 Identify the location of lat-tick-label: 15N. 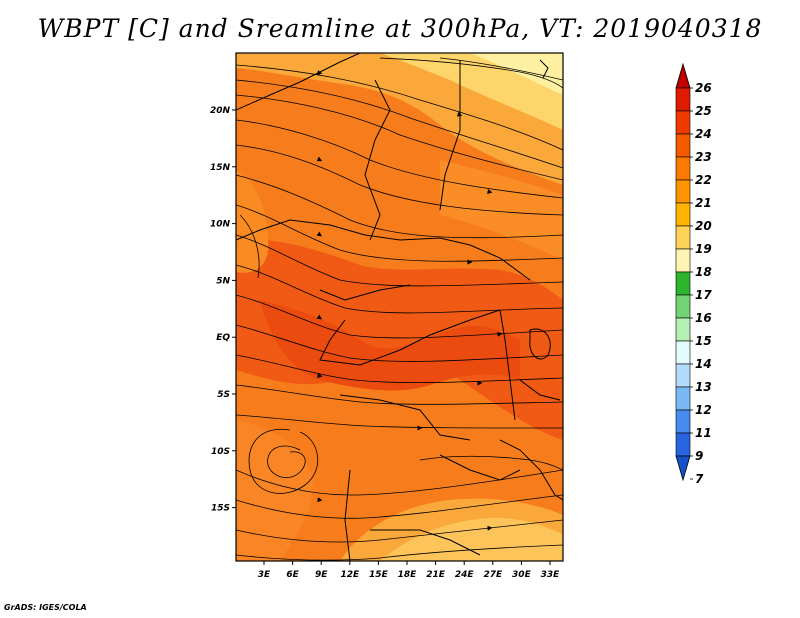
(220, 168).